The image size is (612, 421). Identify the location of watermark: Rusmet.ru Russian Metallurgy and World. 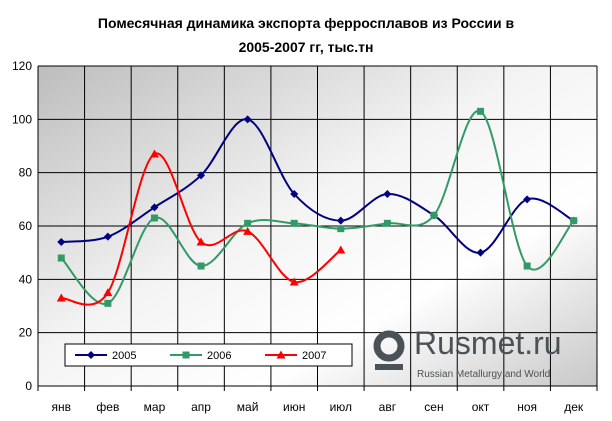
(467, 352).